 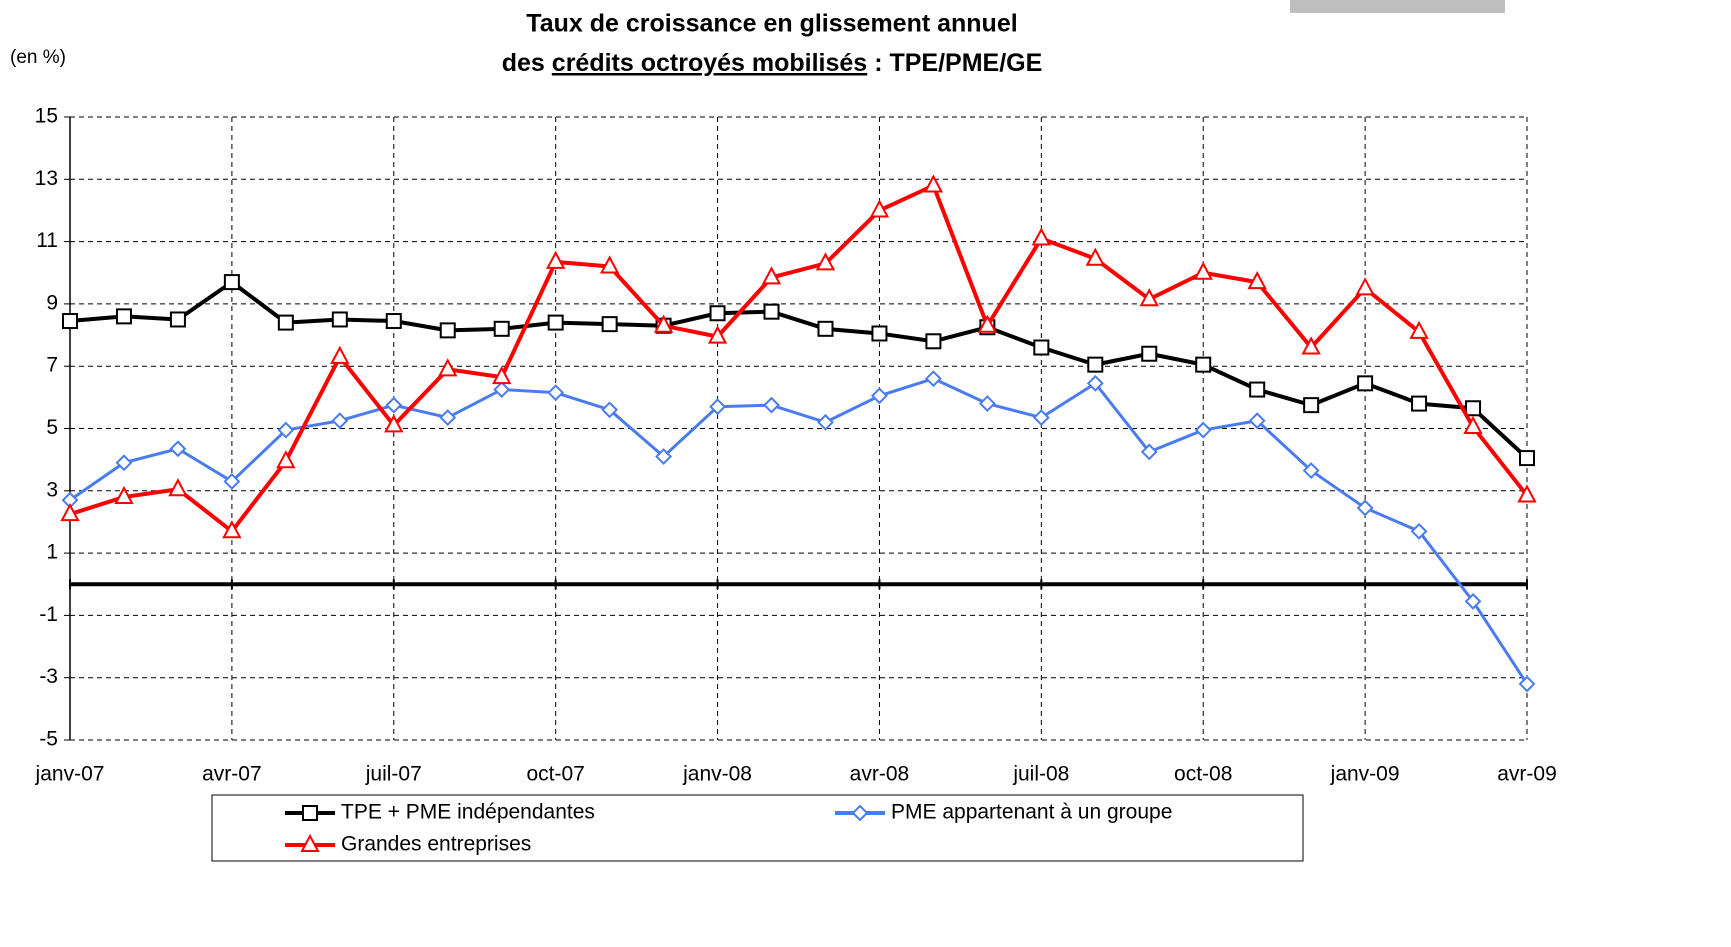 I want to click on y-axis-label: (en %), so click(x=38, y=57).